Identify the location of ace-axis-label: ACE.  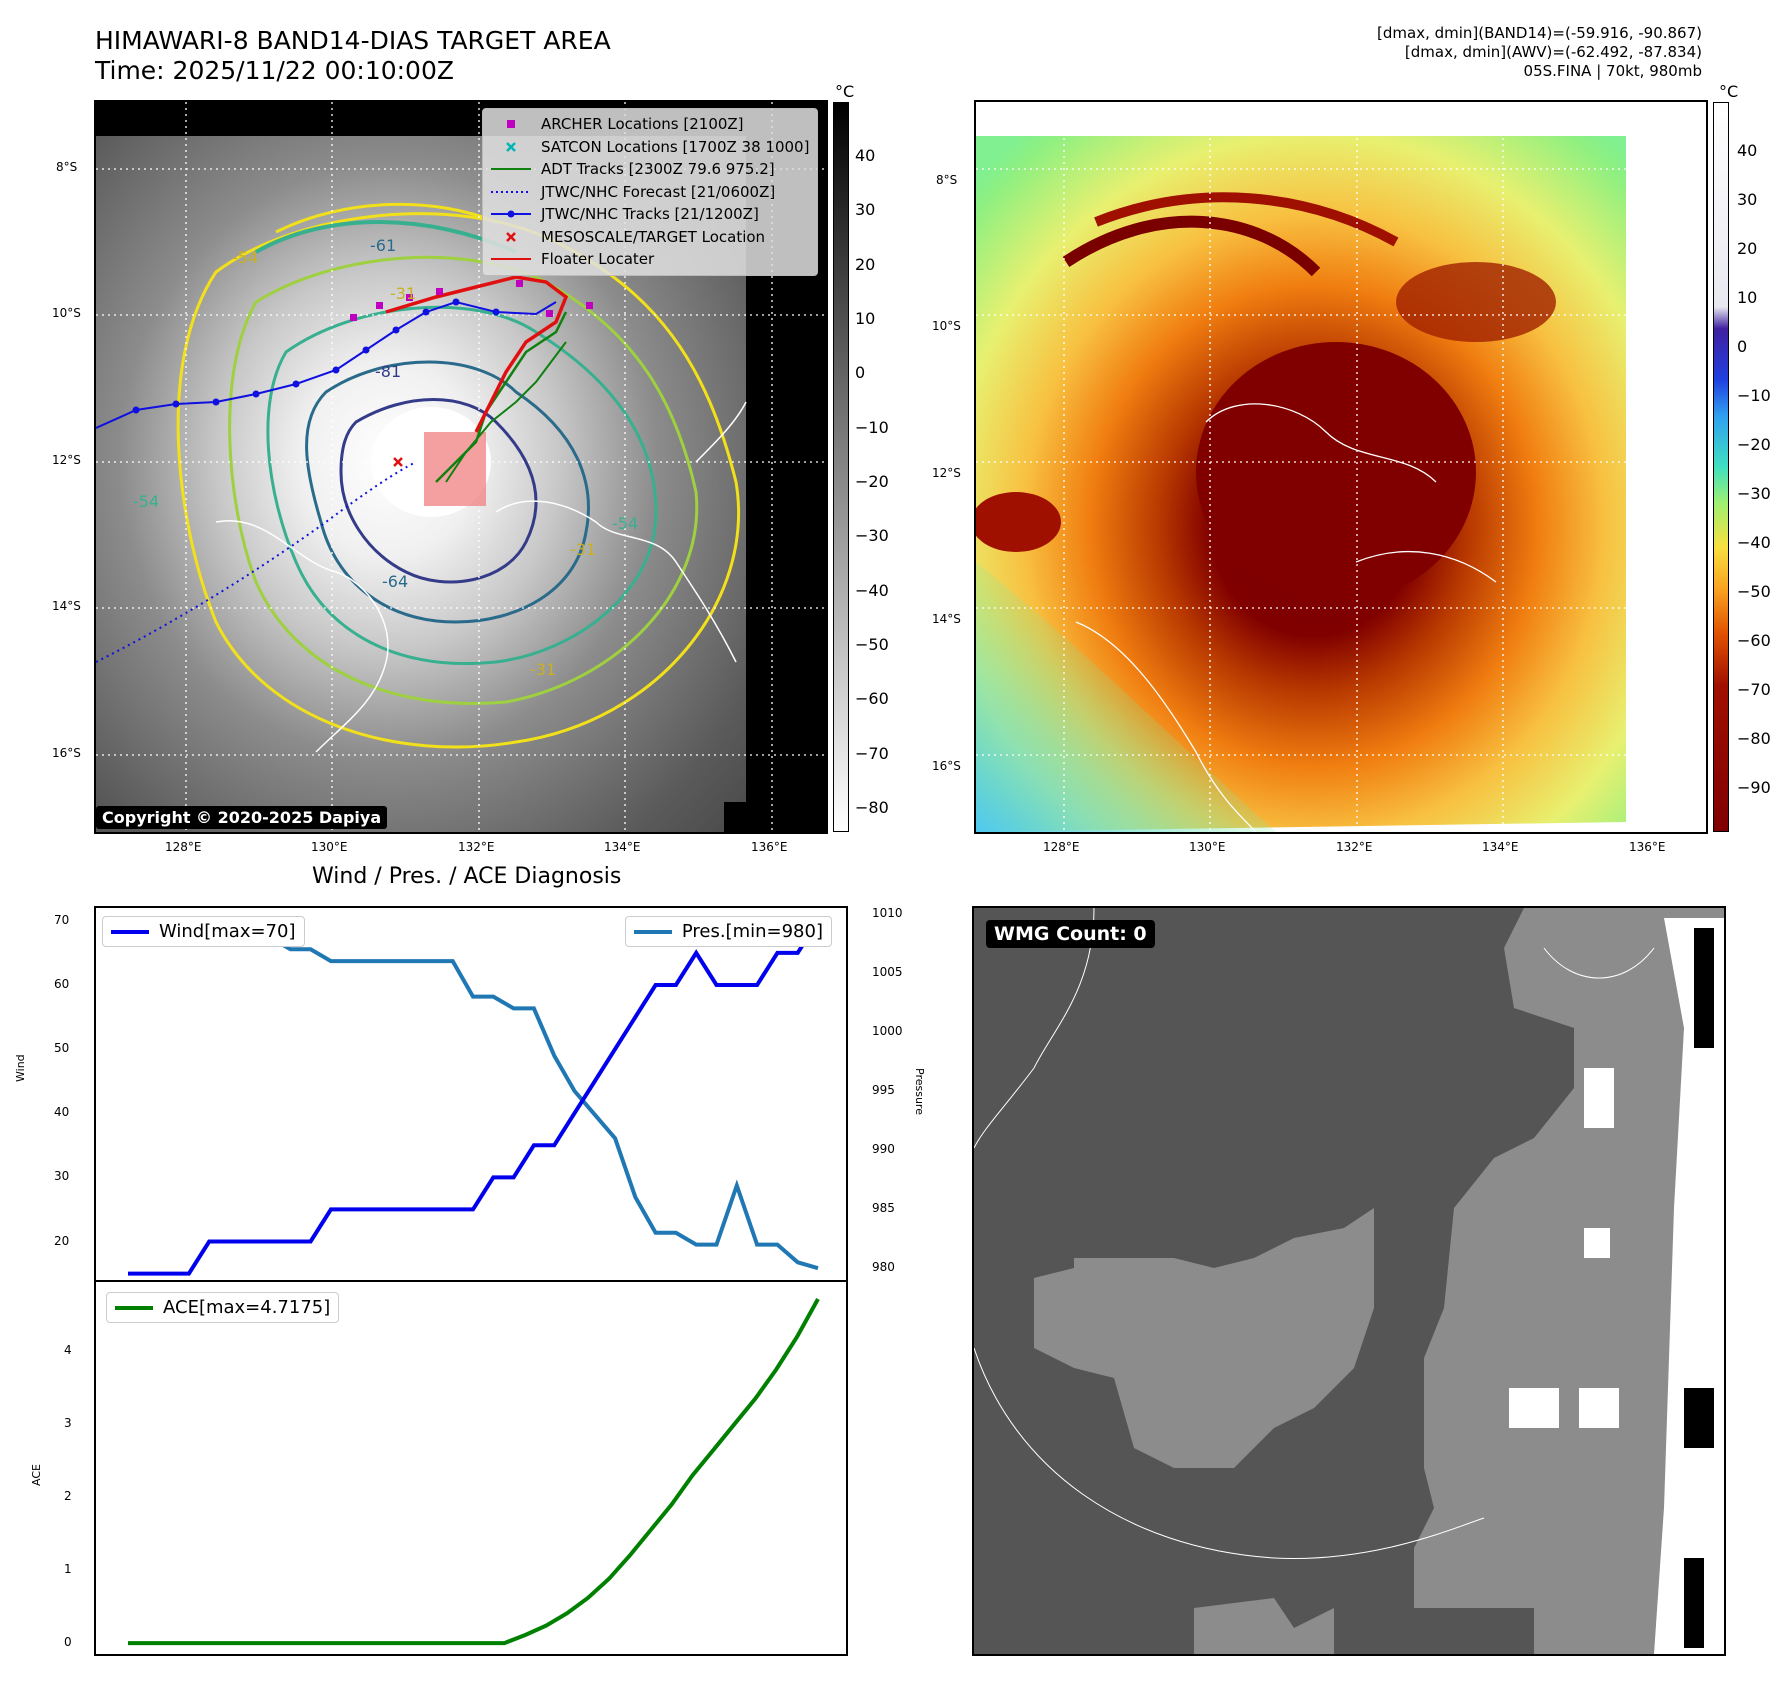
(36, 1475).